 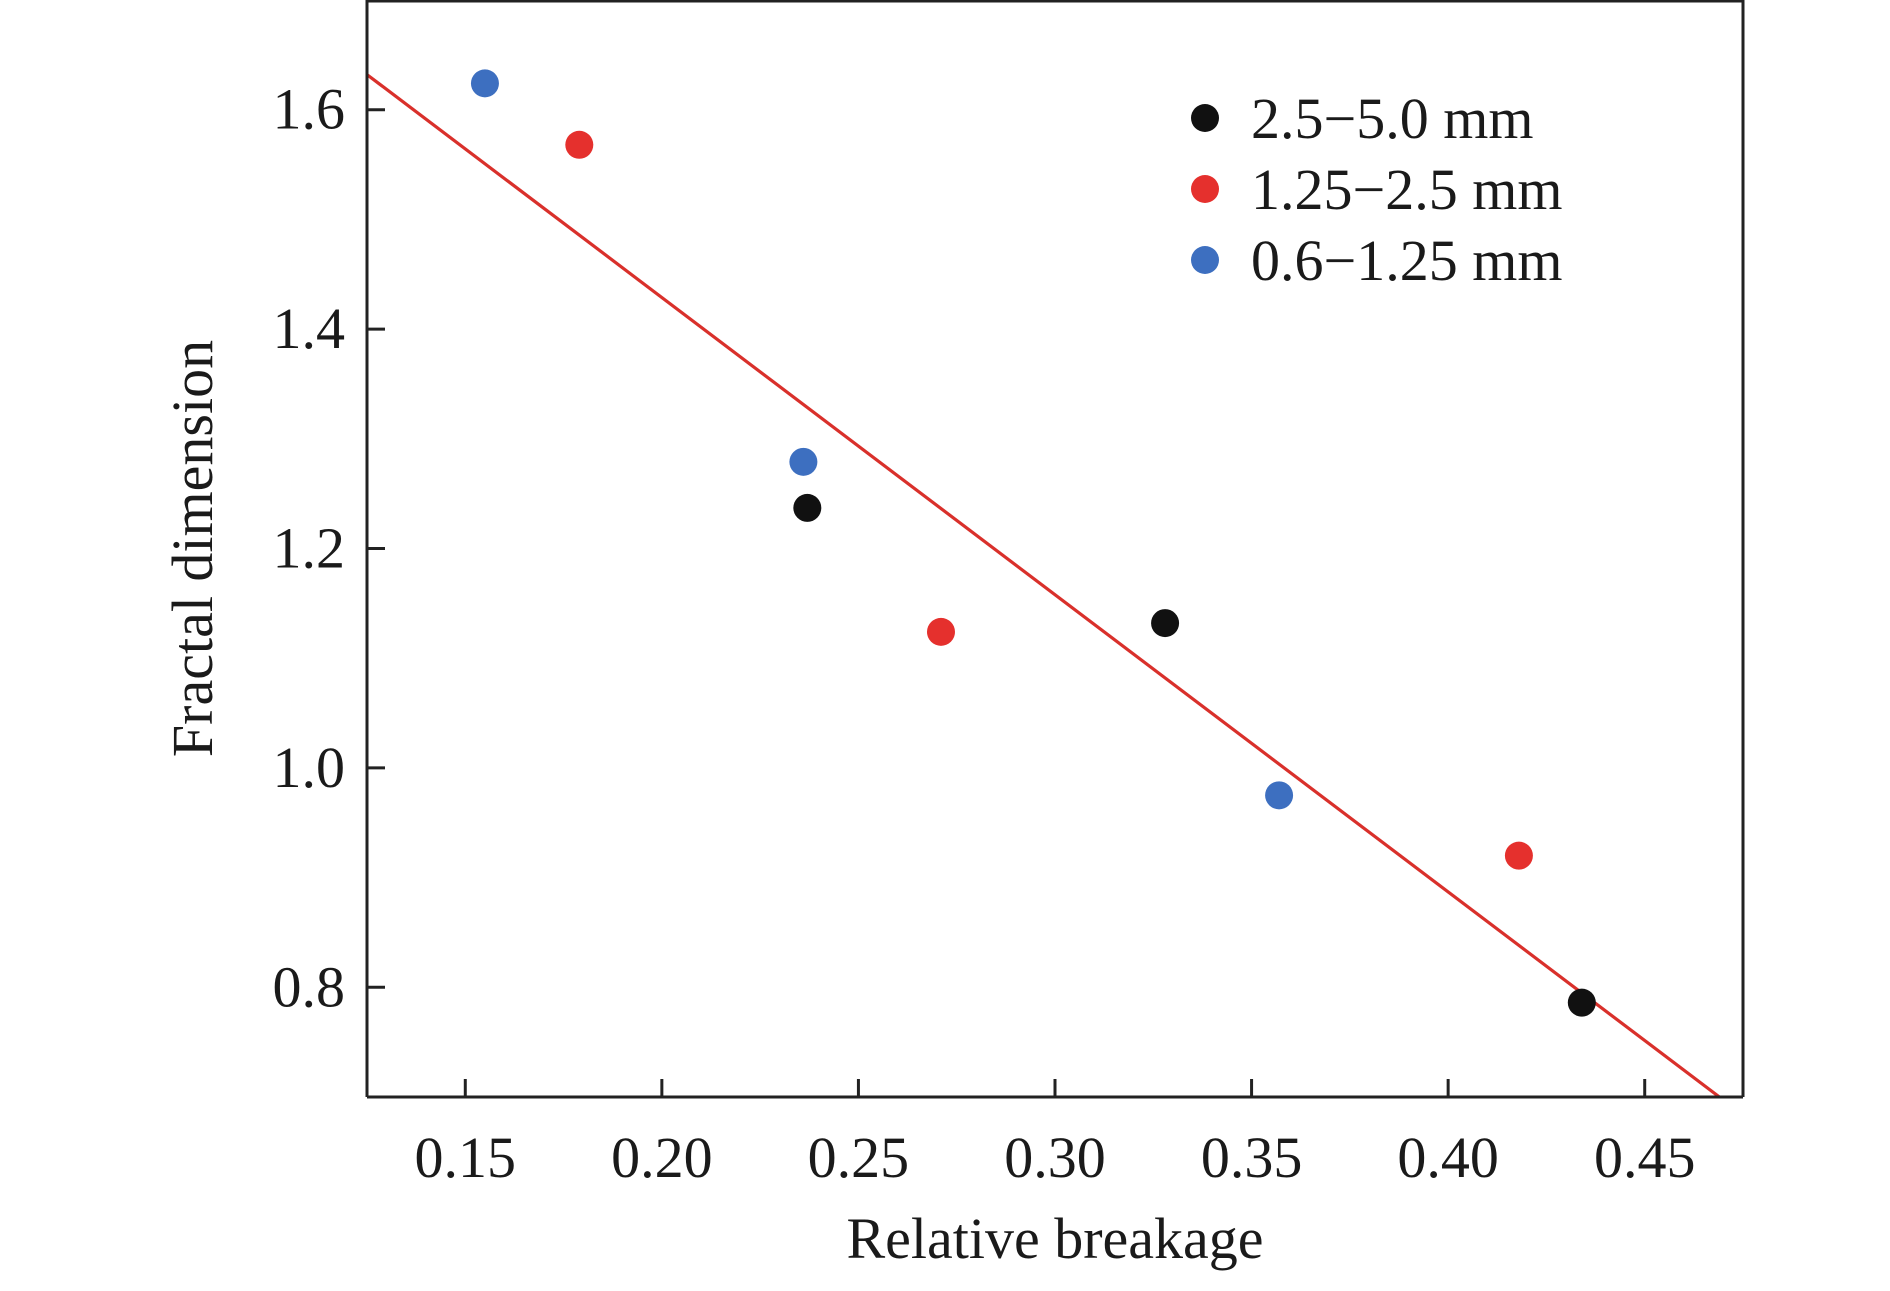 I want to click on x-tick-label: 0.30, so click(x=1055, y=1157).